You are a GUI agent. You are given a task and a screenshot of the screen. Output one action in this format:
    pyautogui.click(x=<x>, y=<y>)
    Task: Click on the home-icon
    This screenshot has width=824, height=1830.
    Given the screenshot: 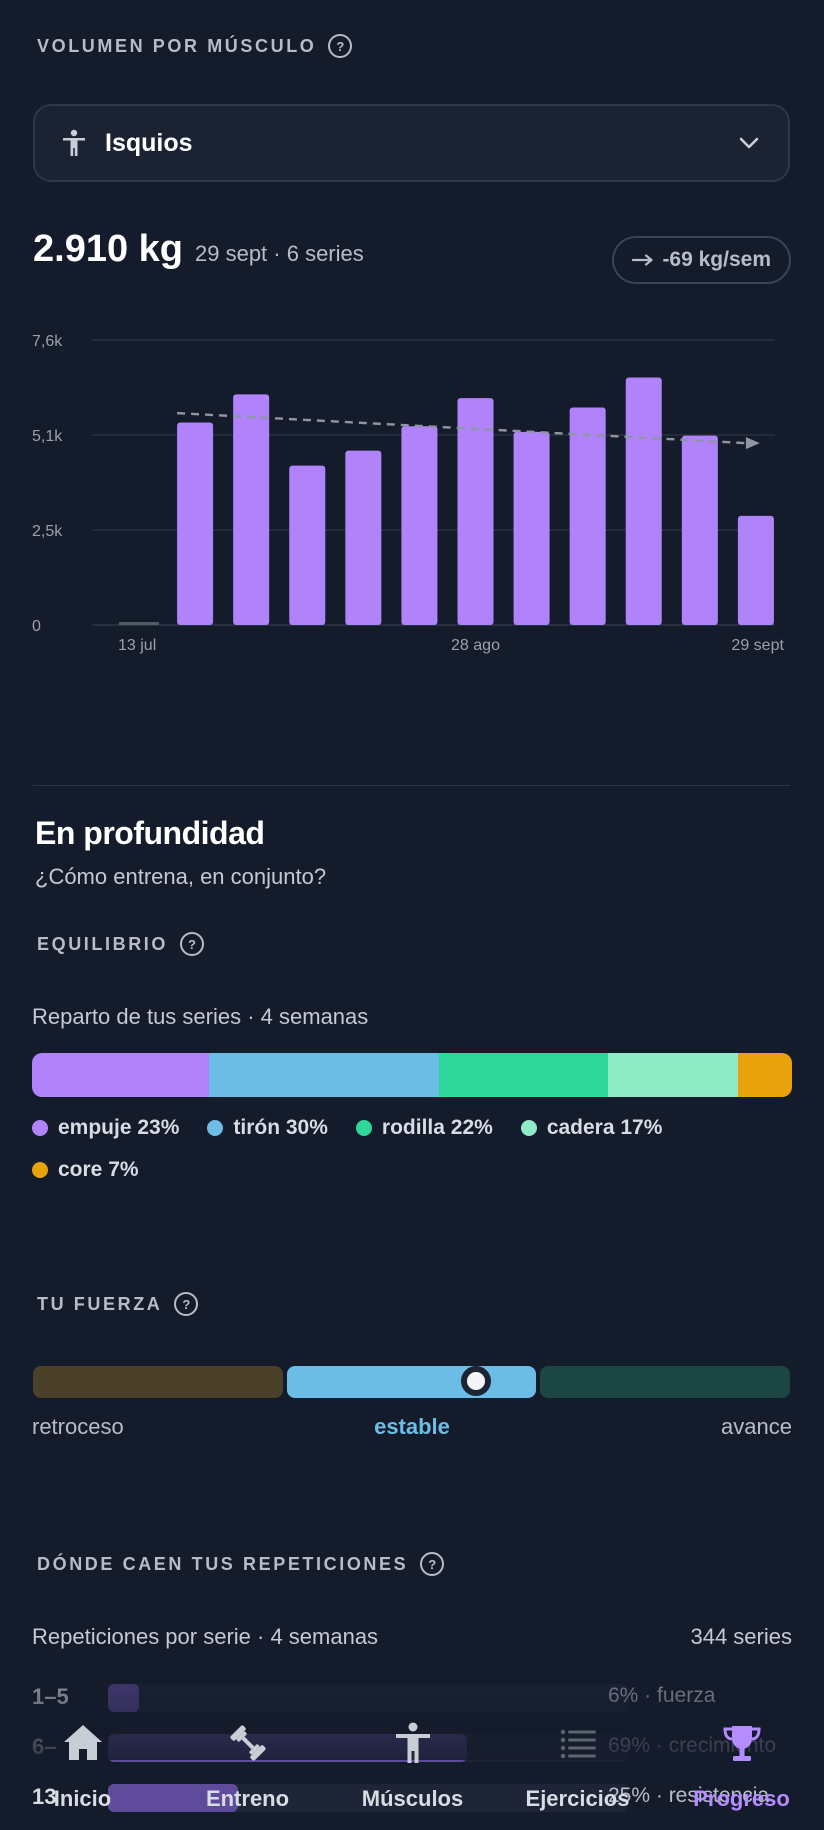 What is the action you would take?
    pyautogui.click(x=82, y=1742)
    